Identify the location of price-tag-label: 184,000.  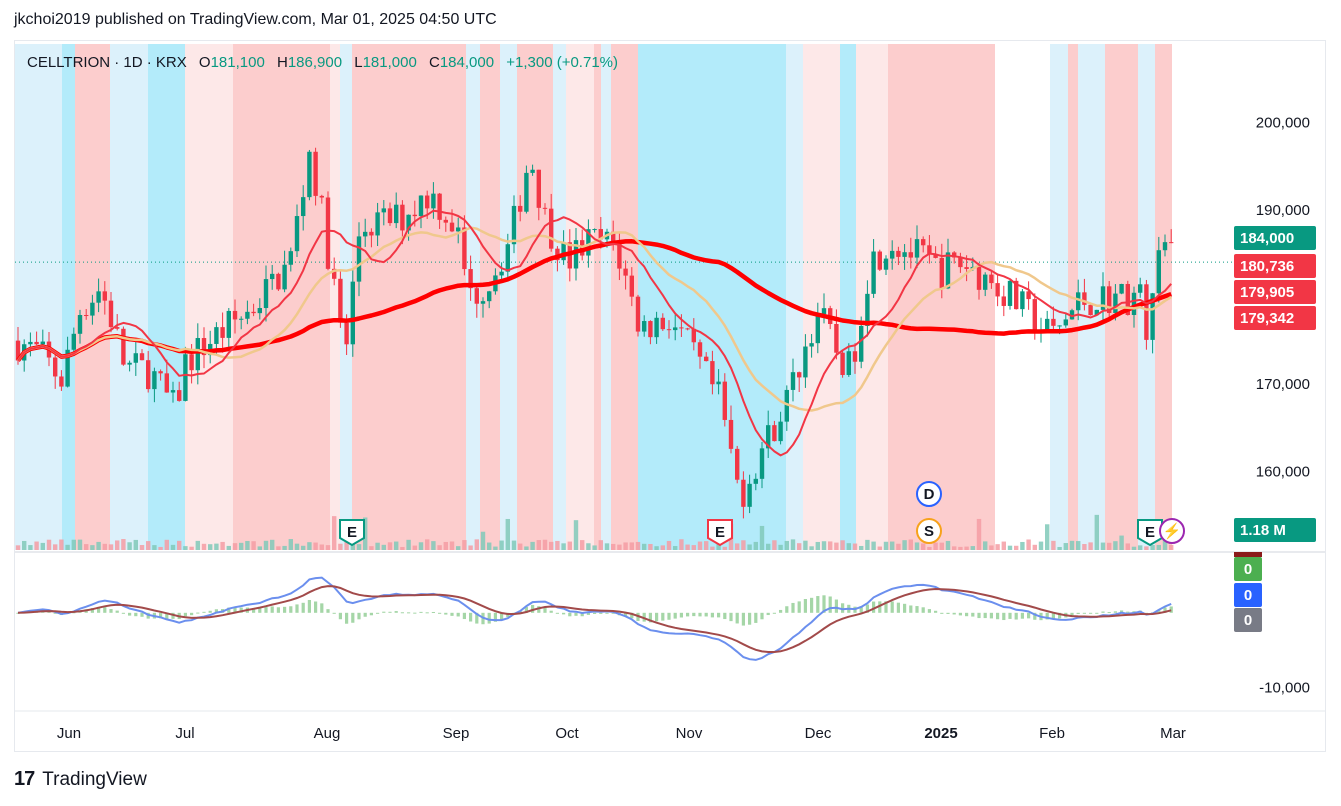
(1267, 238).